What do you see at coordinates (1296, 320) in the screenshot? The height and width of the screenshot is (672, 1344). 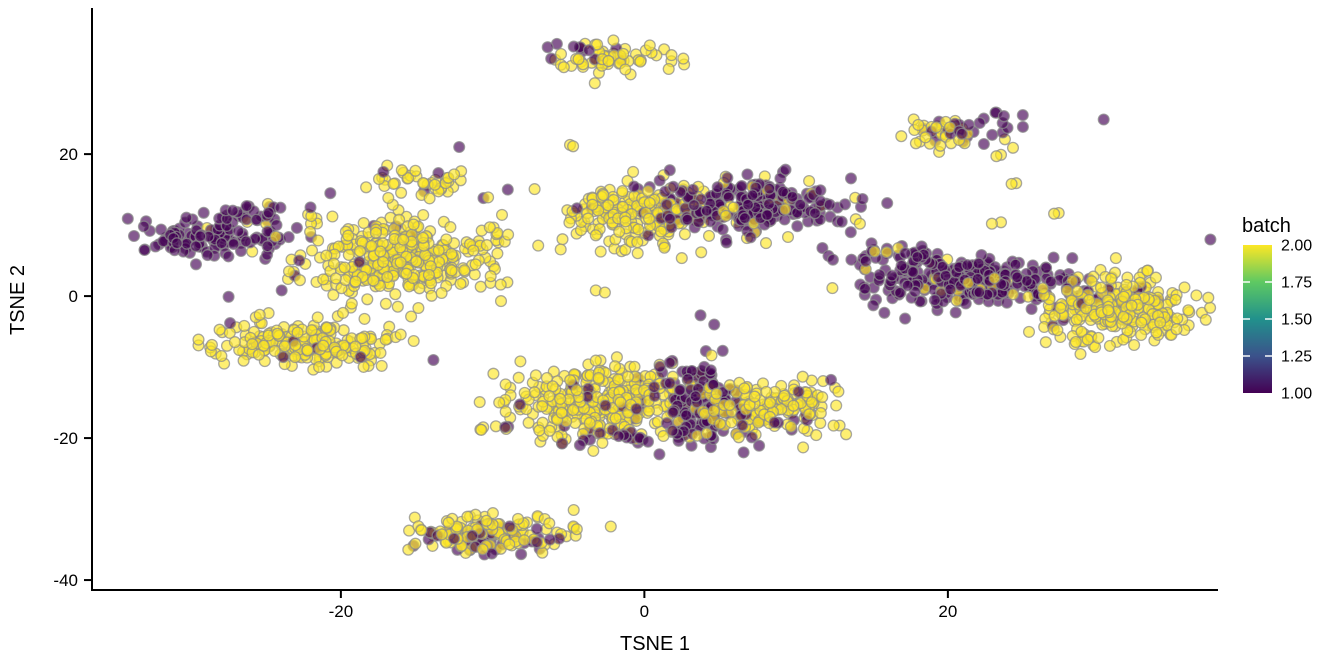 I see `colorbar-labels: 2.00 1.75 1.50 1.25 1.00` at bounding box center [1296, 320].